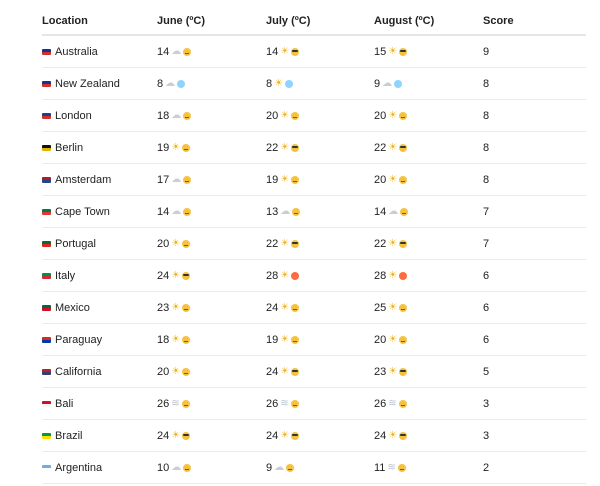  What do you see at coordinates (534, 211) in the screenshot?
I see `score-cell: 7` at bounding box center [534, 211].